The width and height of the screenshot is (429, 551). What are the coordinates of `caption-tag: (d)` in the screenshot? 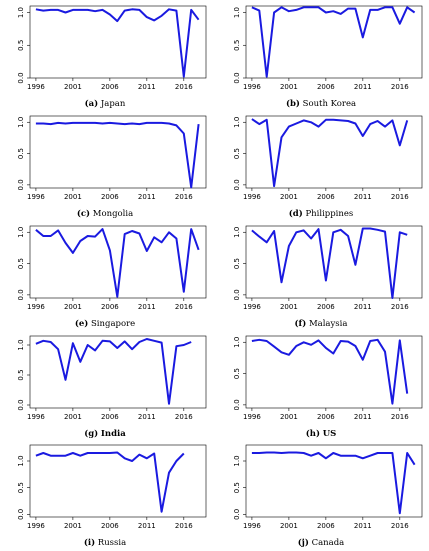 It's located at (296, 214).